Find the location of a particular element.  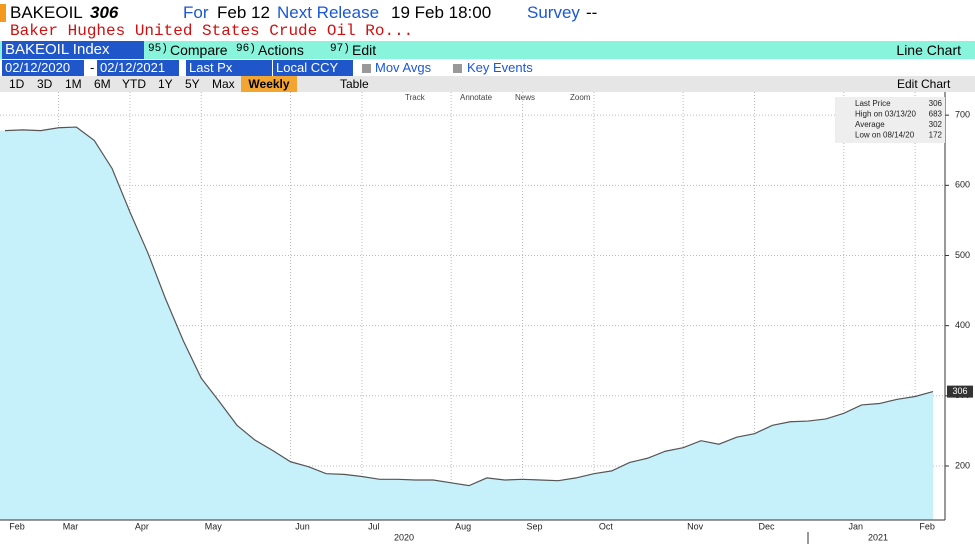

legend-label: Low on 08/14/20 is located at coordinates (885, 135).